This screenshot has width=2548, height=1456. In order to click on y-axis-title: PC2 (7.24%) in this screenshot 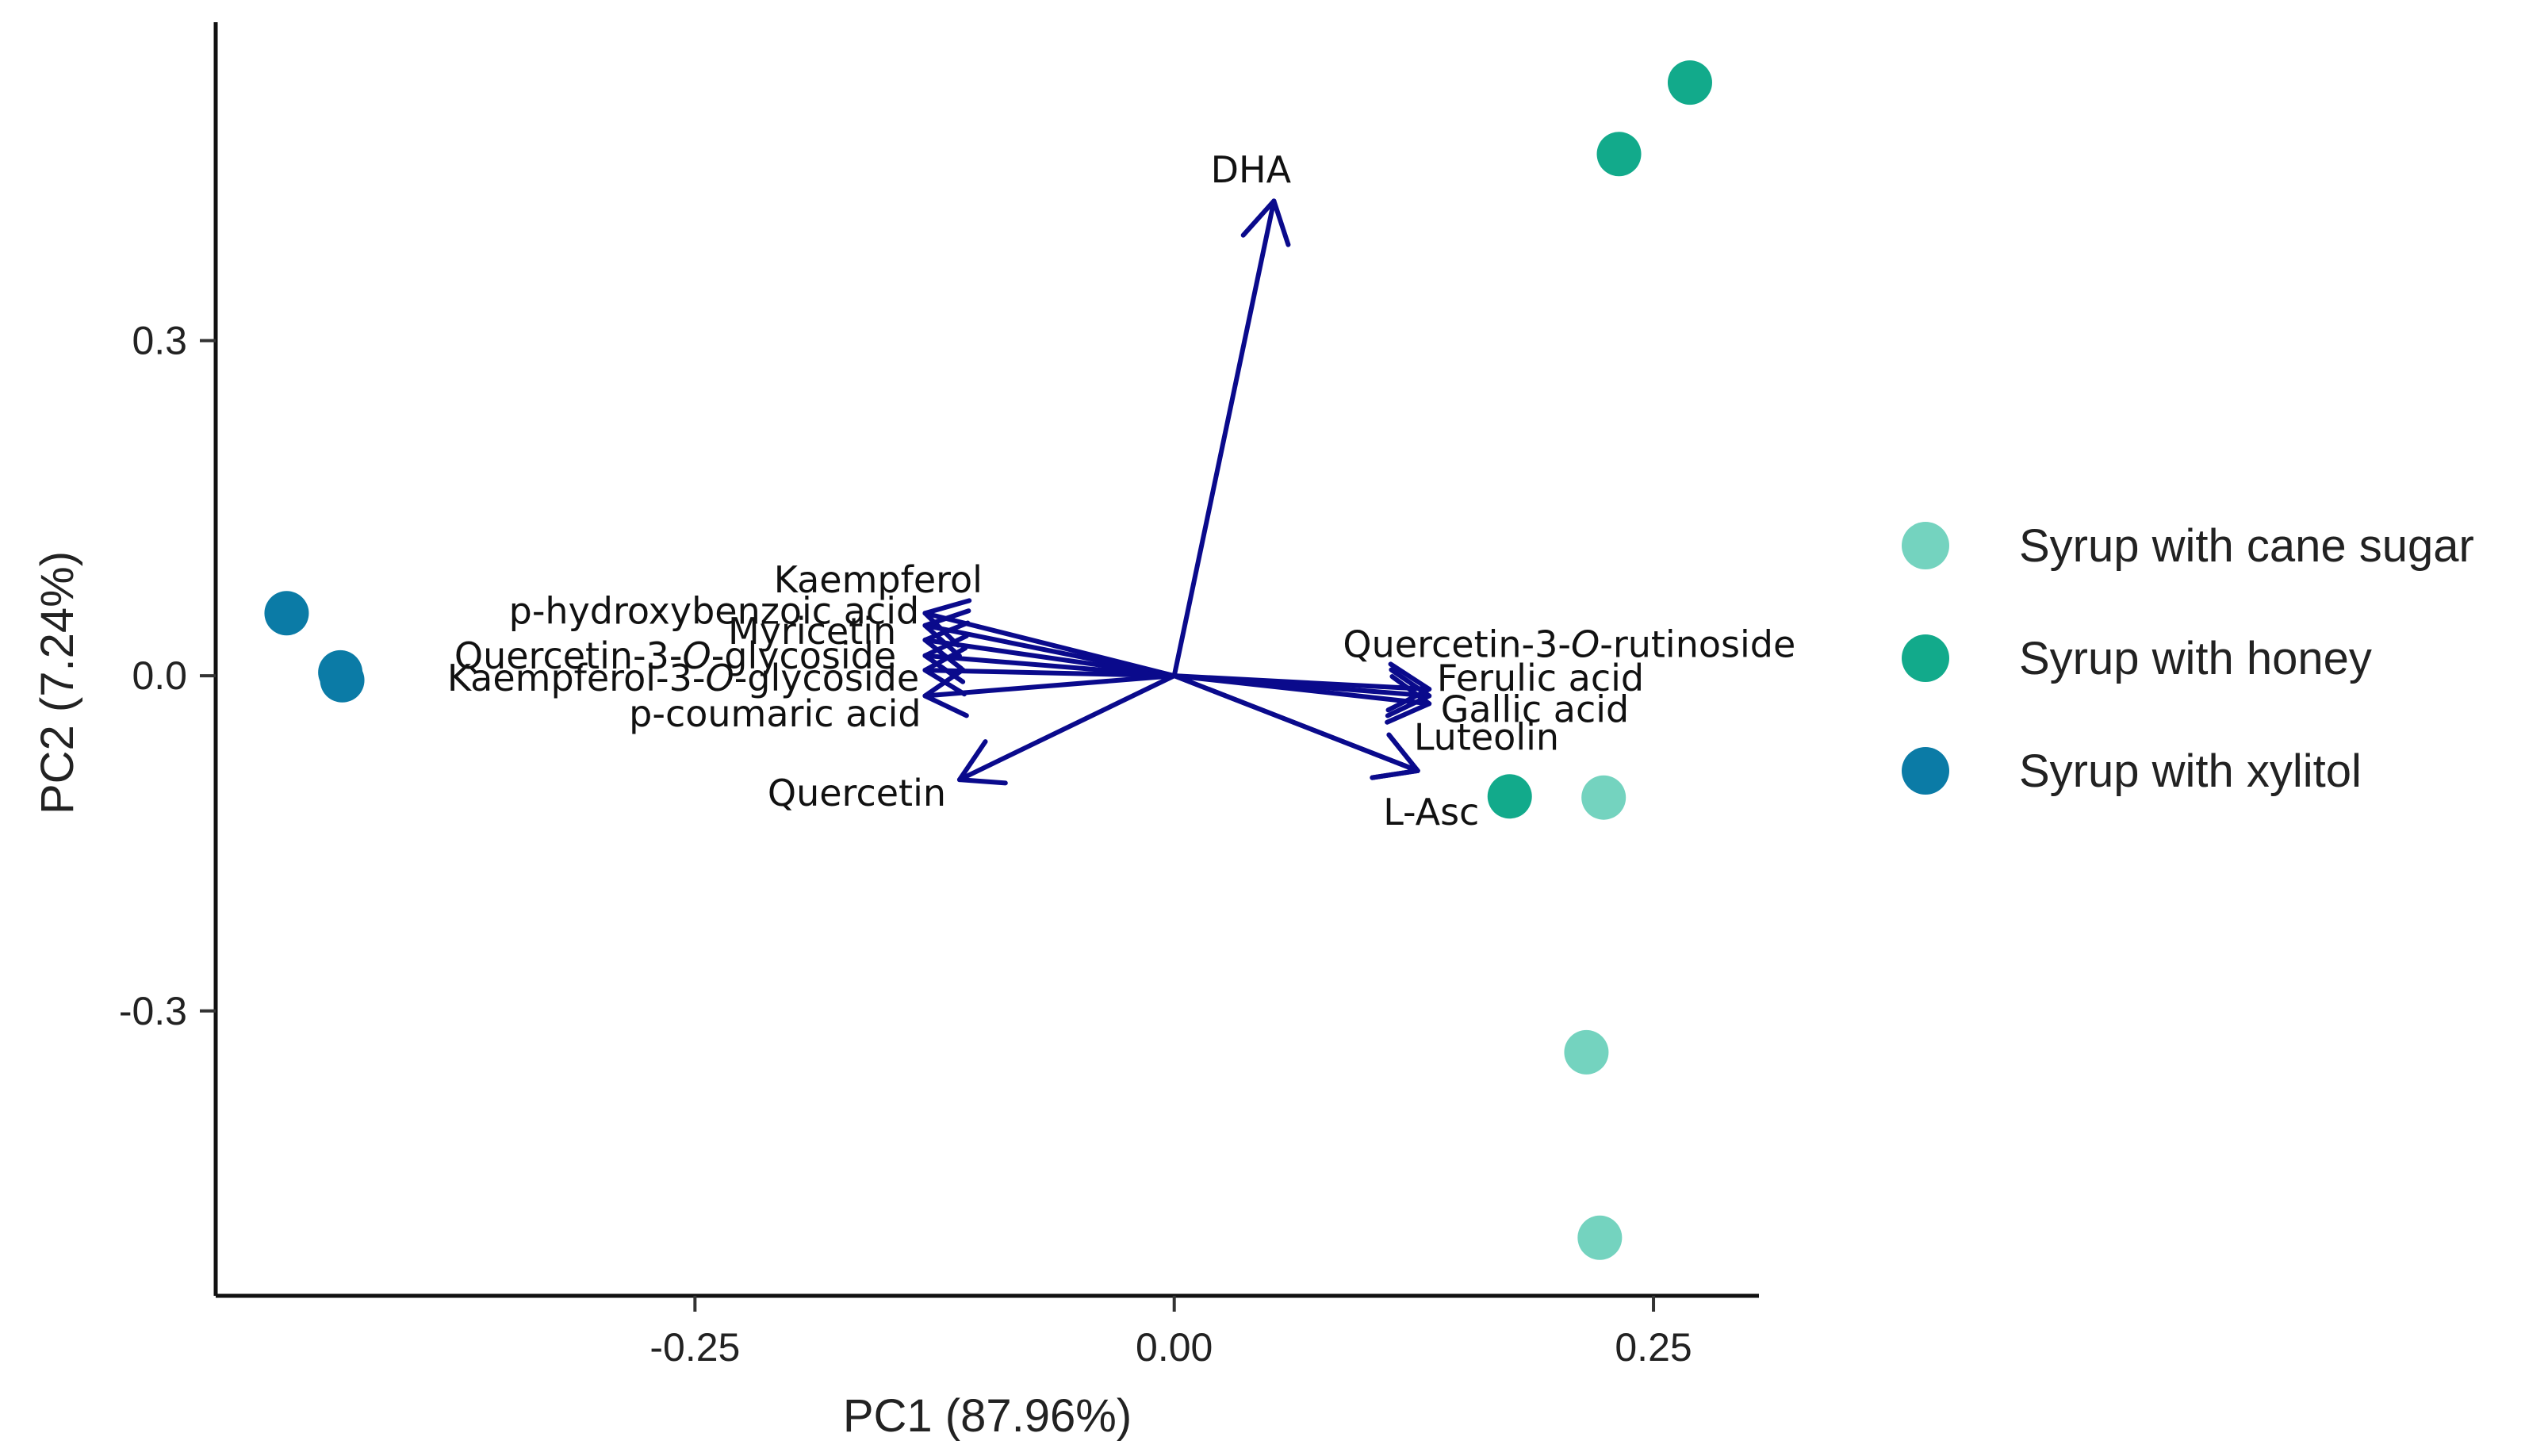, I will do `click(57, 682)`.